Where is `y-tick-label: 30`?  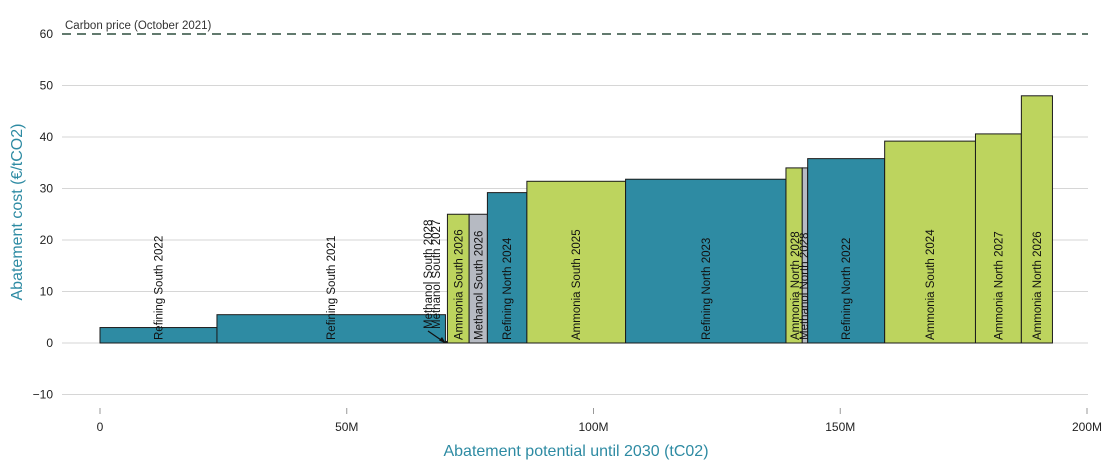
y-tick-label: 30 is located at coordinates (47, 189).